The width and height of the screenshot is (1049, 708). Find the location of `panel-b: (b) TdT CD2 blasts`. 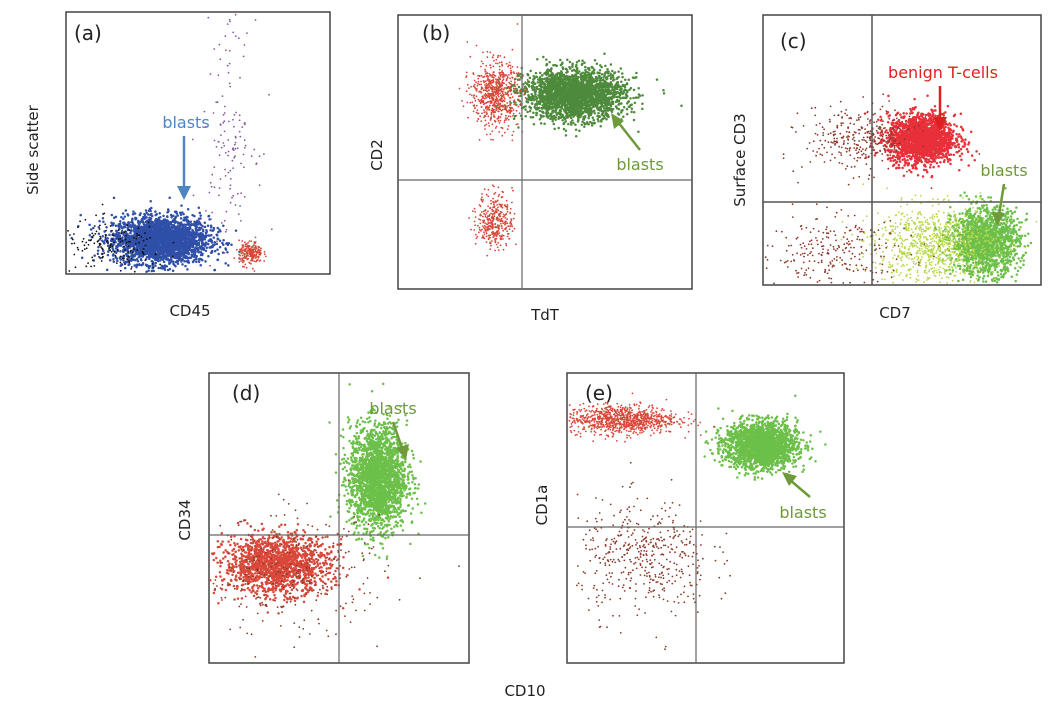

panel-b: (b) TdT CD2 blasts is located at coordinates (530, 169).